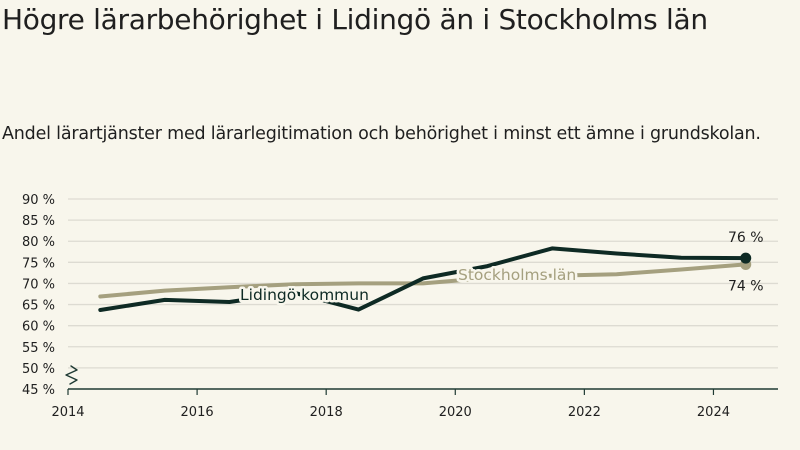 Image resolution: width=800 pixels, height=450 pixels. I want to click on axis-break-icon, so click(71, 375).